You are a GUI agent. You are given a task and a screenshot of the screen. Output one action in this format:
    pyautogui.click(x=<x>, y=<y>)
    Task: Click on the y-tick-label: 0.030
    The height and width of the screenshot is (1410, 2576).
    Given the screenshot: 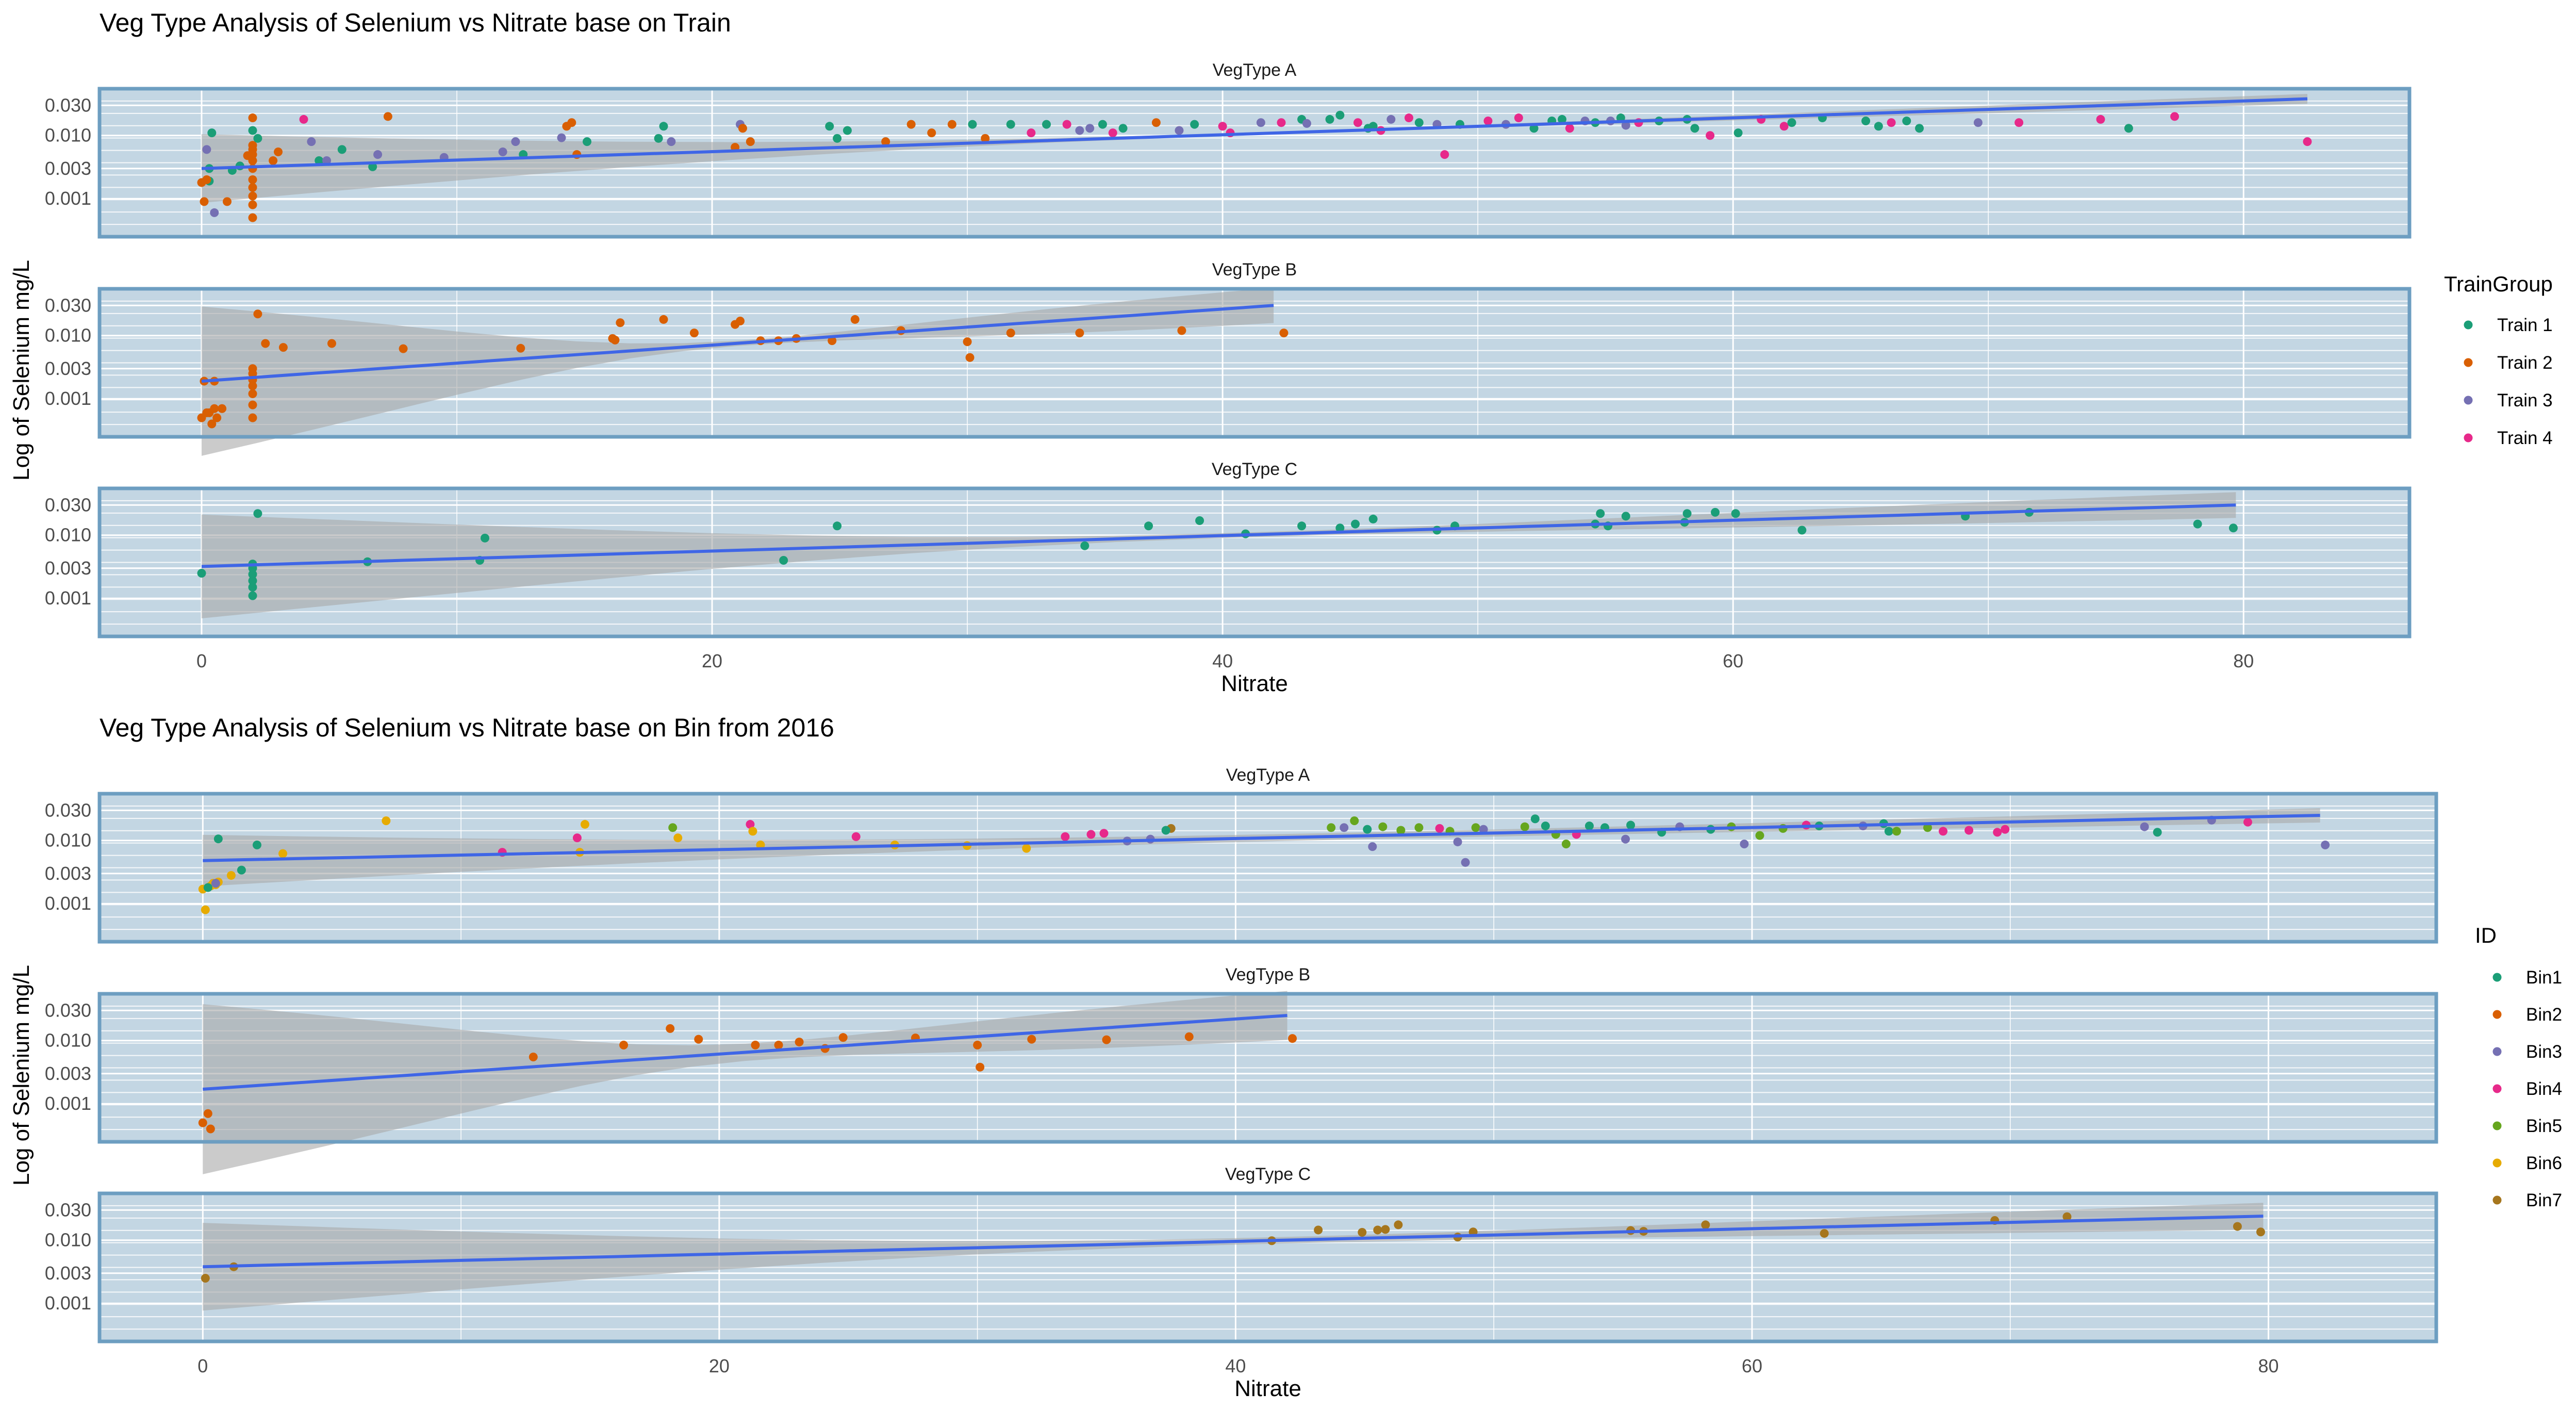 What is the action you would take?
    pyautogui.click(x=68, y=105)
    